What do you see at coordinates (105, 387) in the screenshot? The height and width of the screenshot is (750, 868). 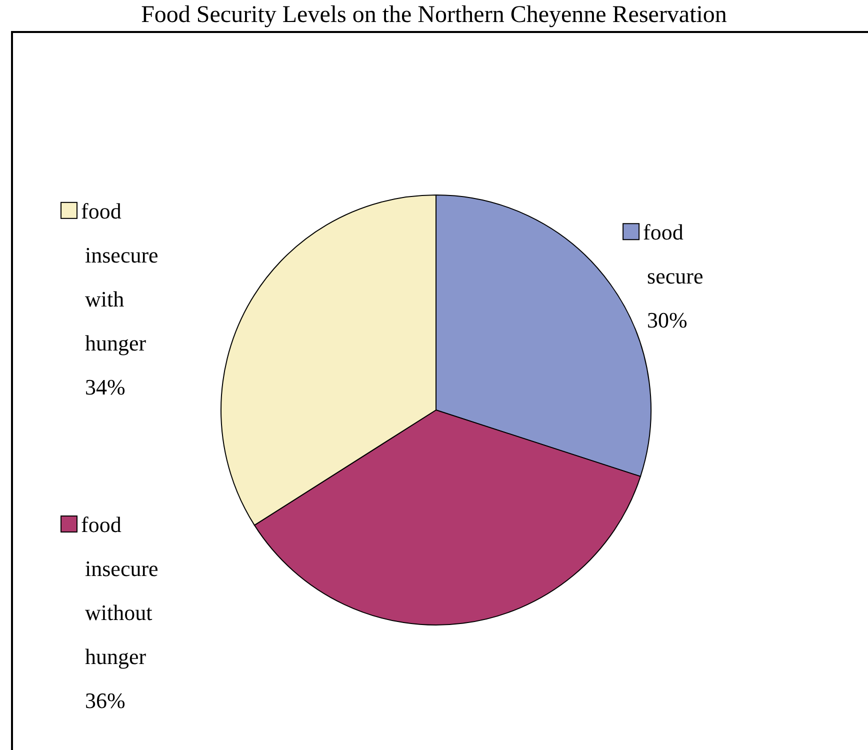 I see `data-label: 34%` at bounding box center [105, 387].